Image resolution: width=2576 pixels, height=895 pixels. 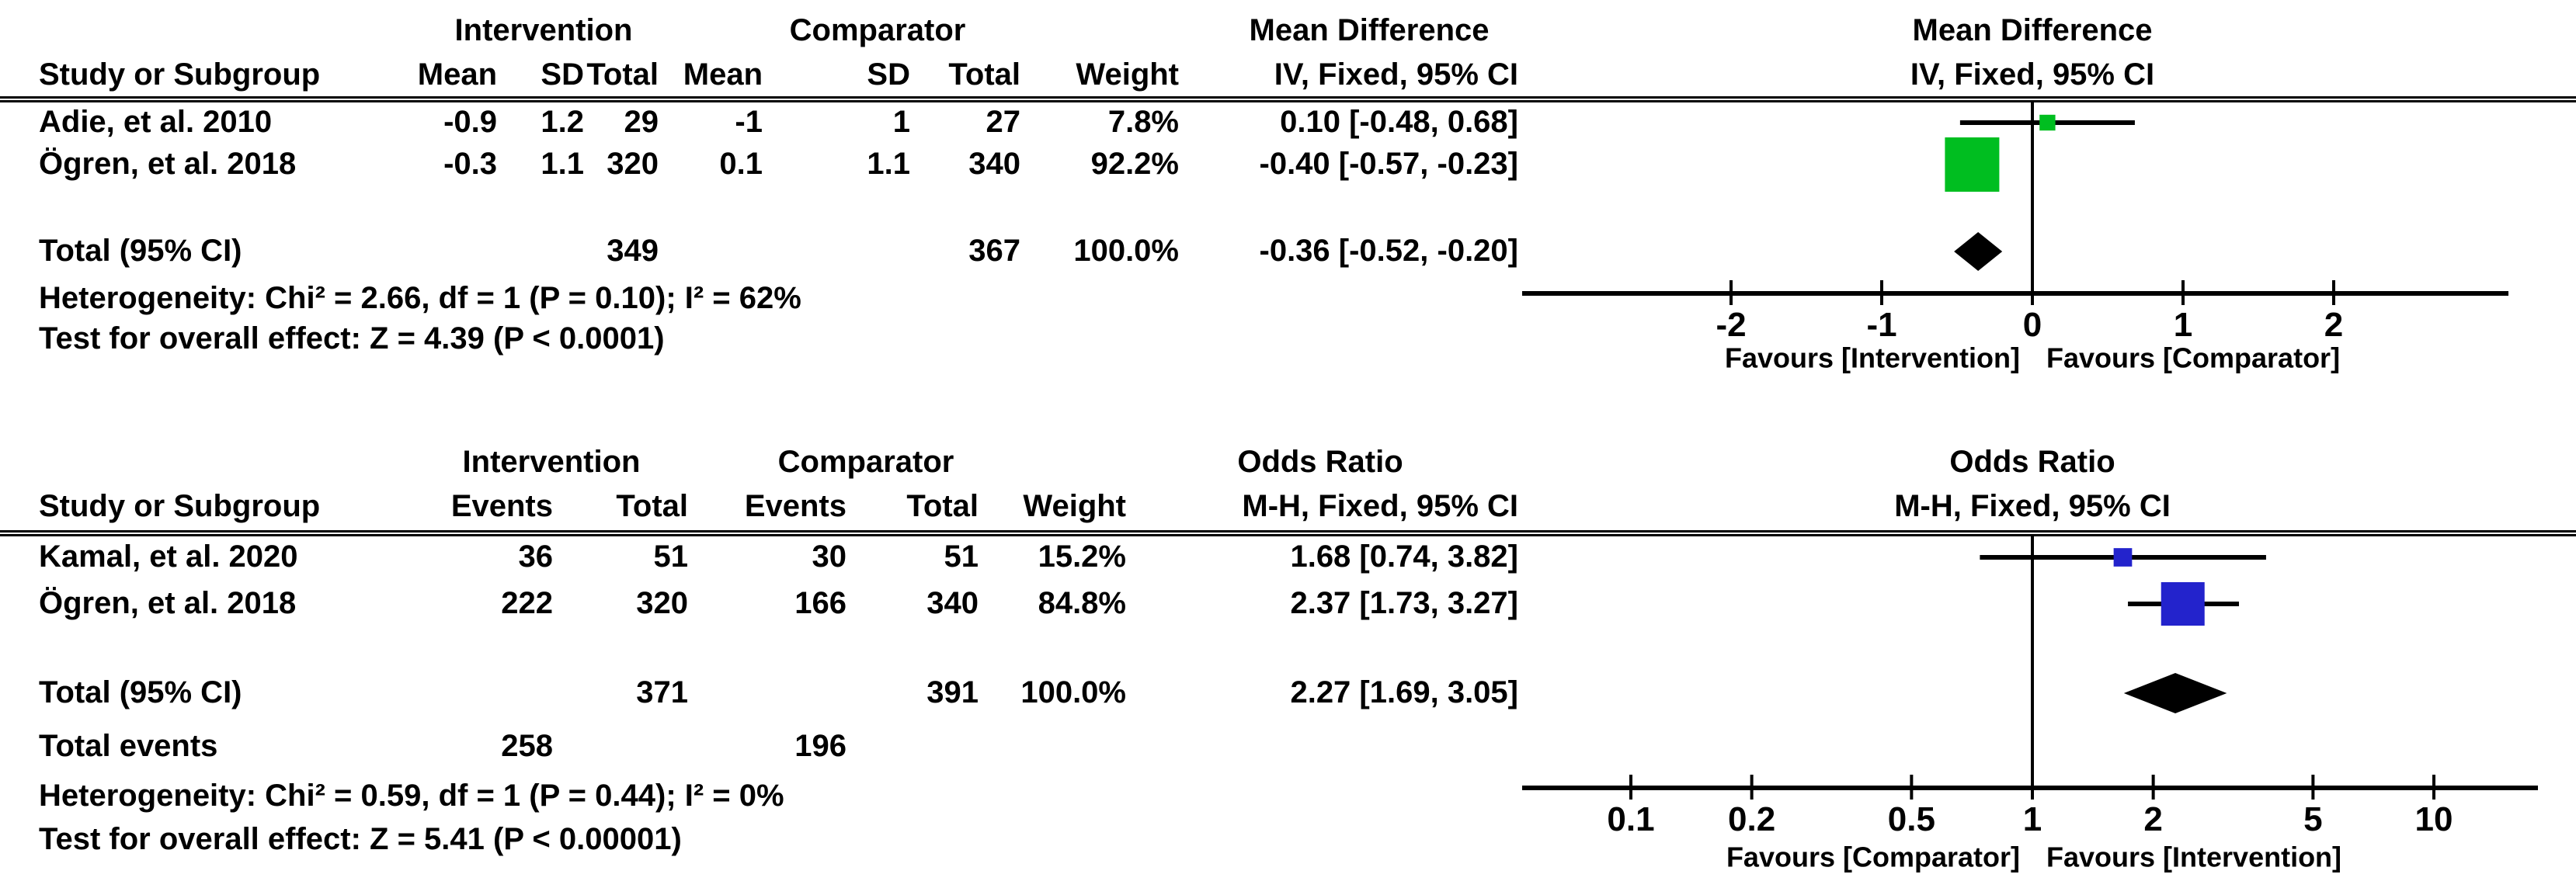 What do you see at coordinates (820, 603) in the screenshot?
I see `study-cell: 166` at bounding box center [820, 603].